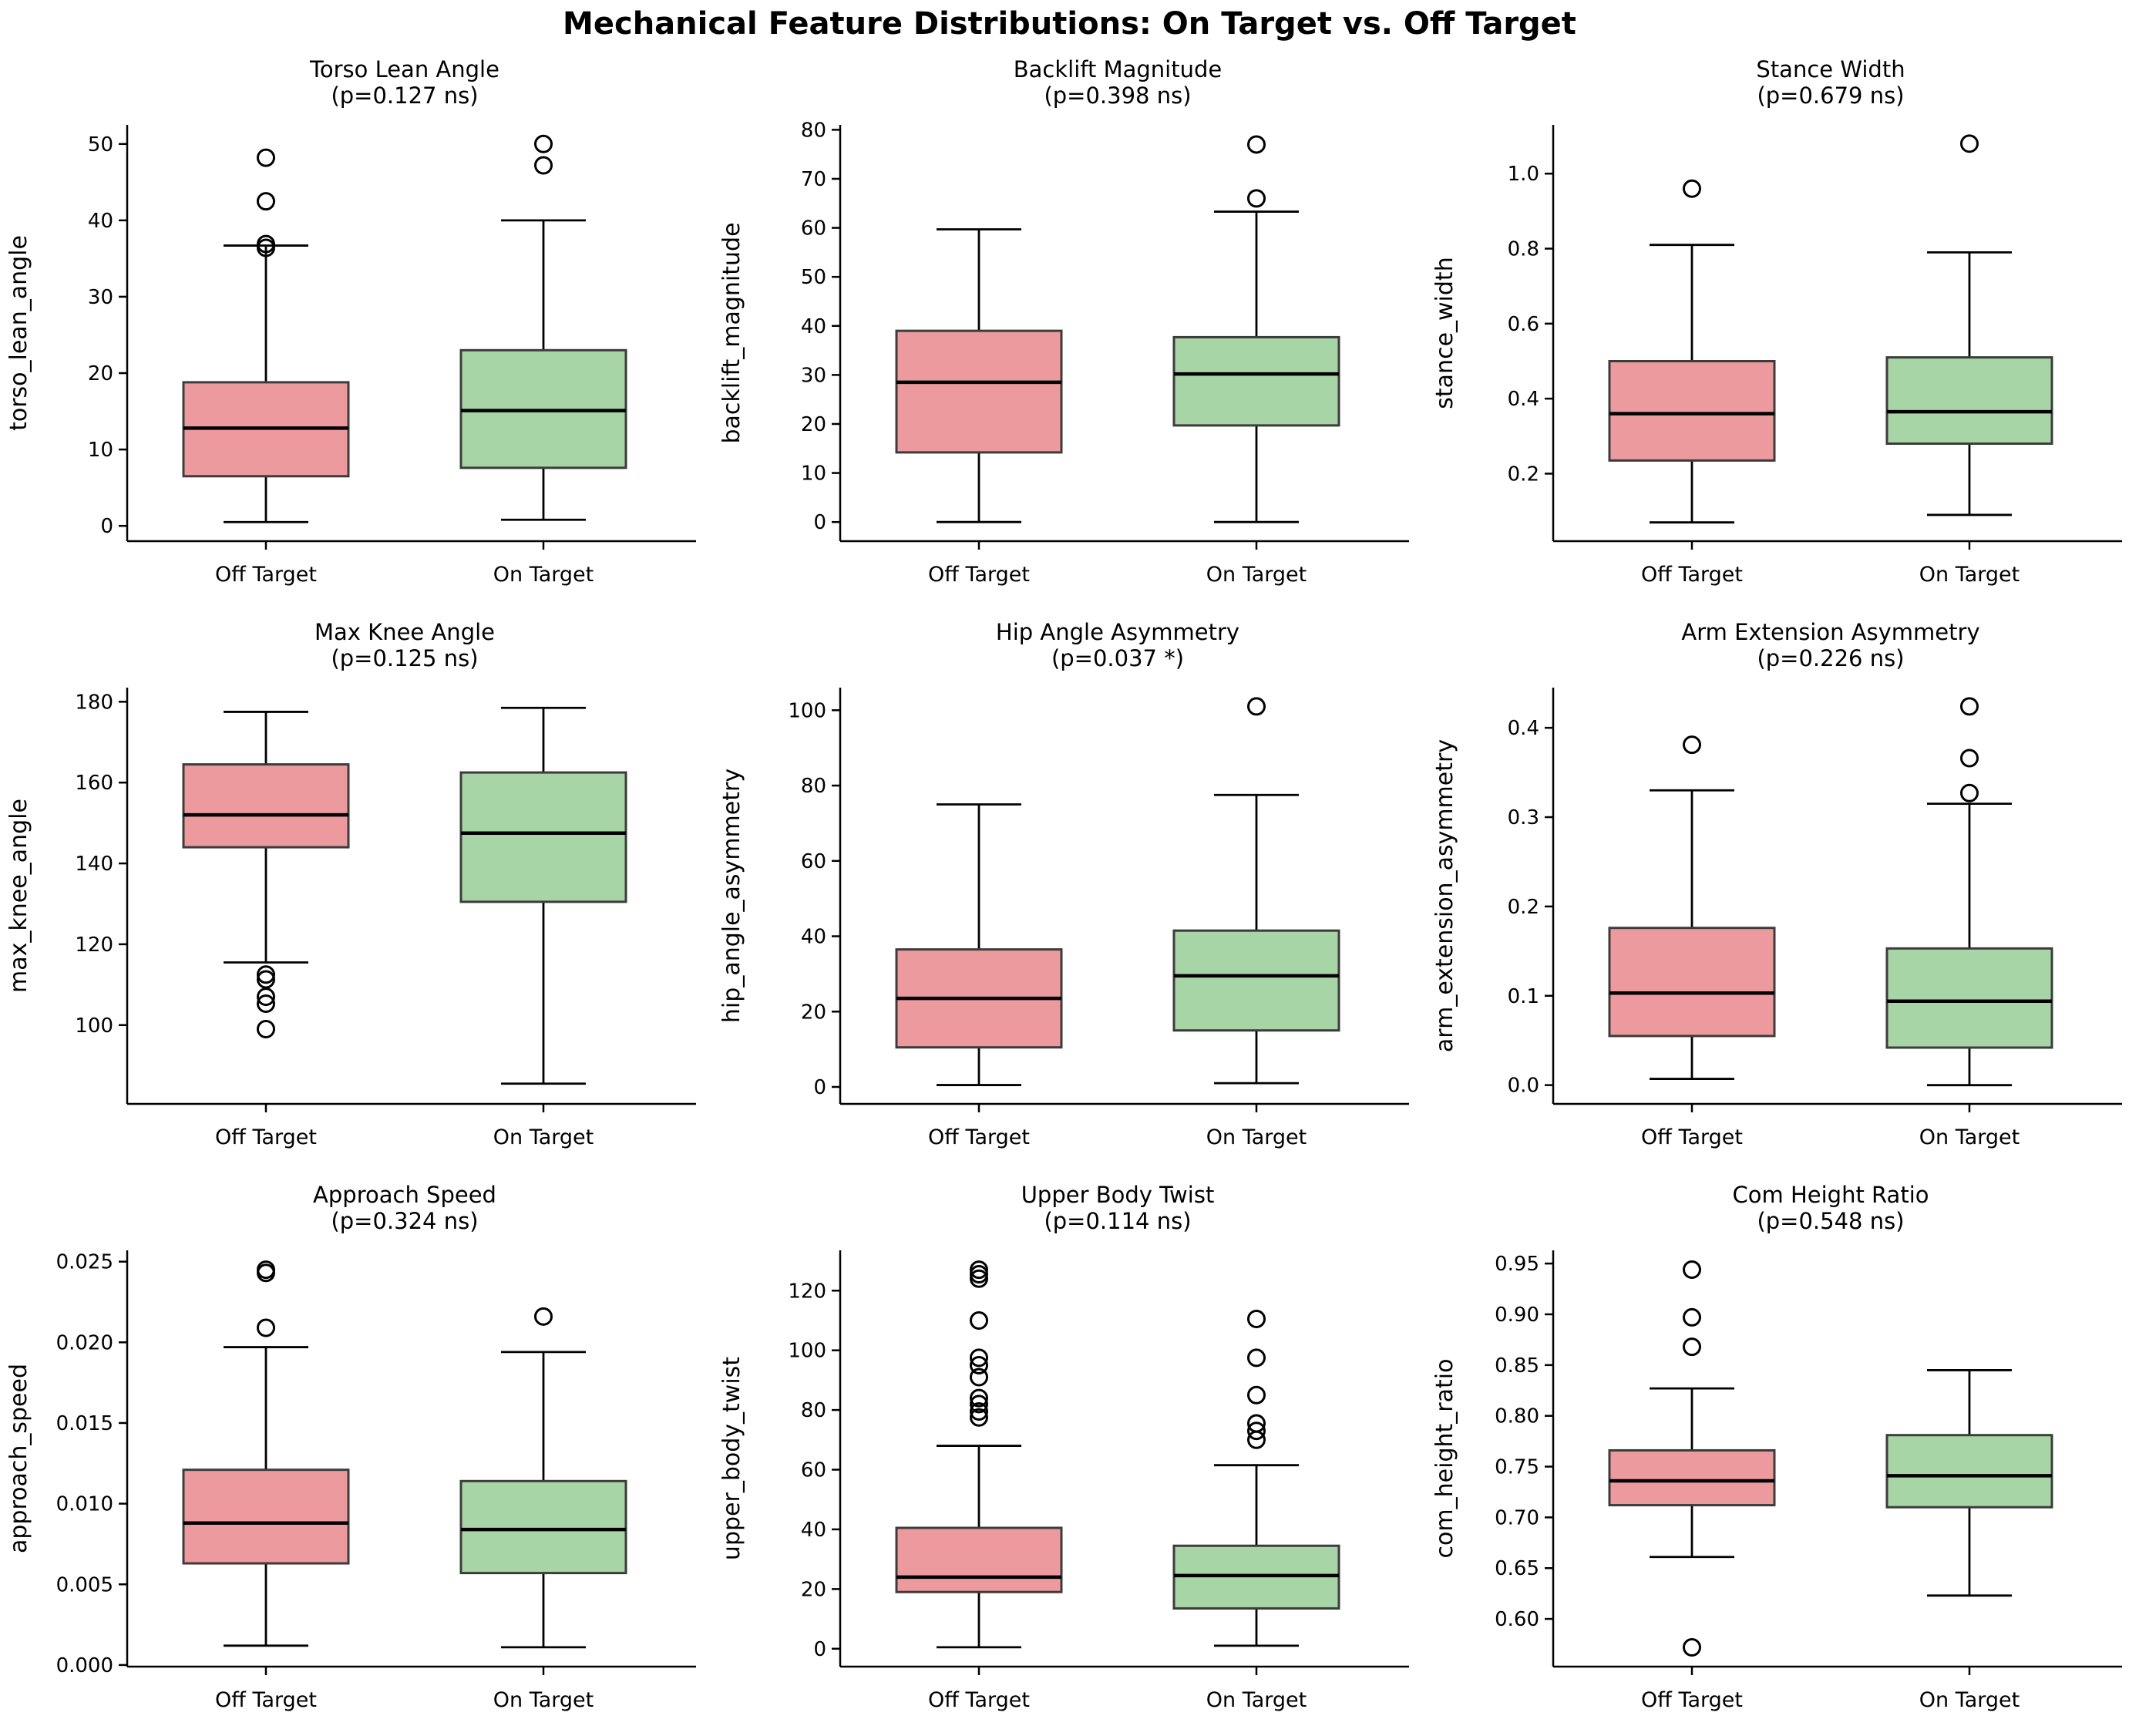  Describe the element at coordinates (1517, 1416) in the screenshot. I see `y-tick-label: 0.80` at that location.